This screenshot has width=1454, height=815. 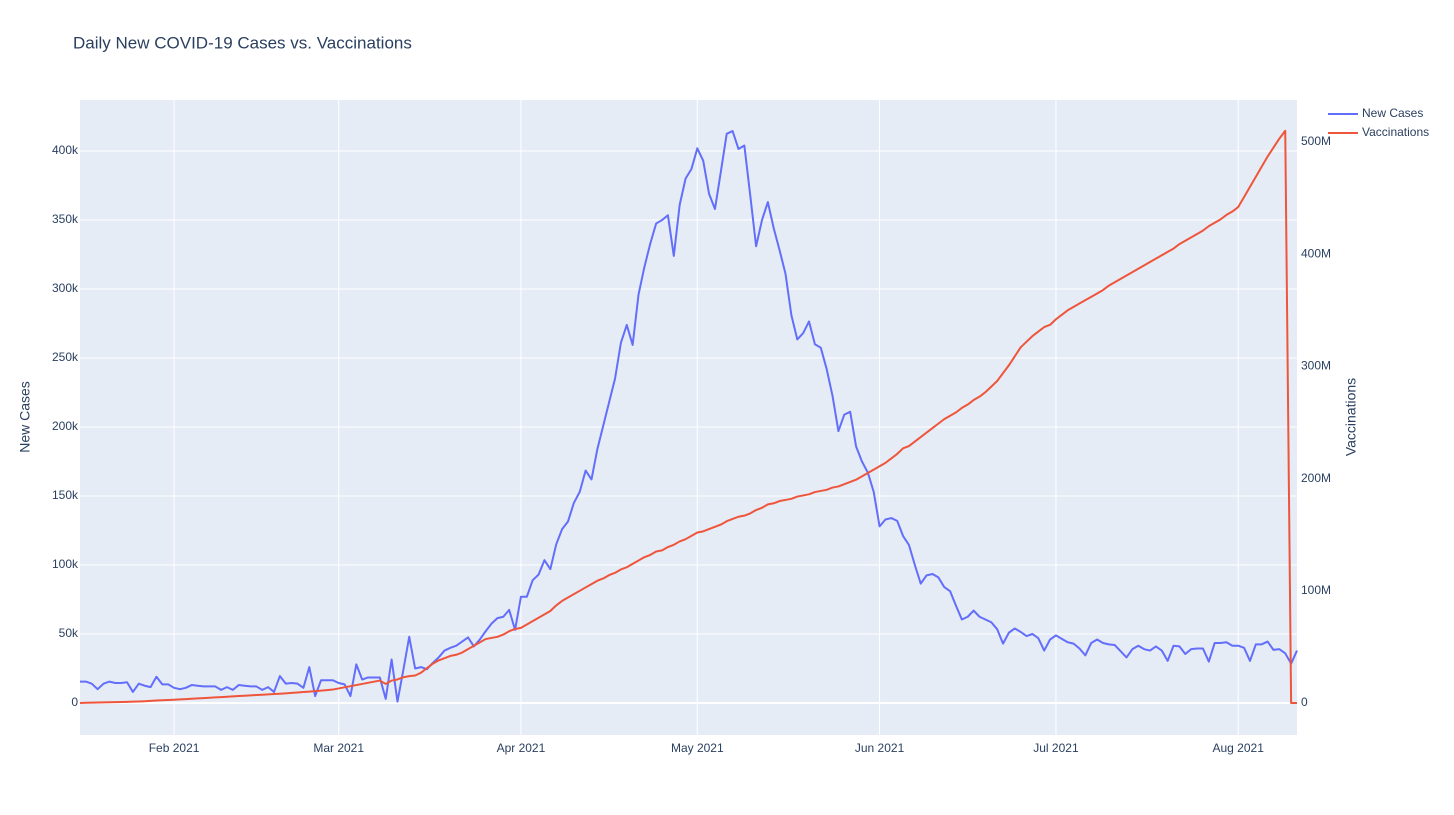 I want to click on y2-axis-title: Vaccinations, so click(x=1351, y=417).